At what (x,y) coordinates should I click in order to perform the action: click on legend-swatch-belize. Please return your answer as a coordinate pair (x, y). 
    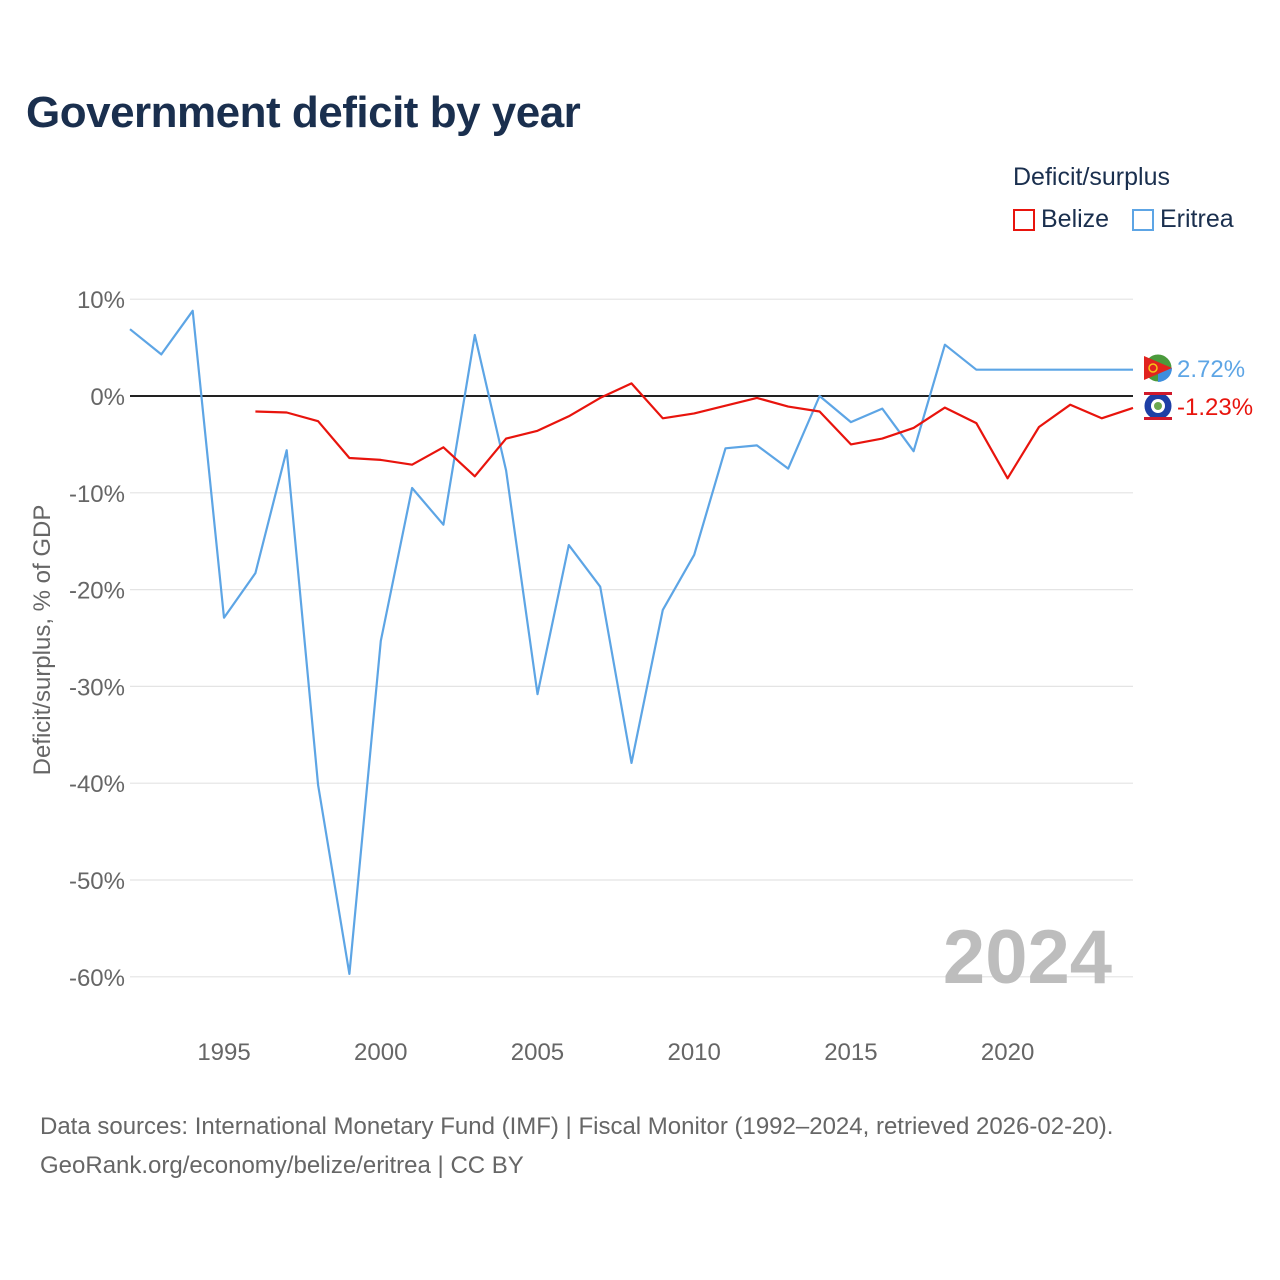
    Looking at the image, I should click on (1024, 219).